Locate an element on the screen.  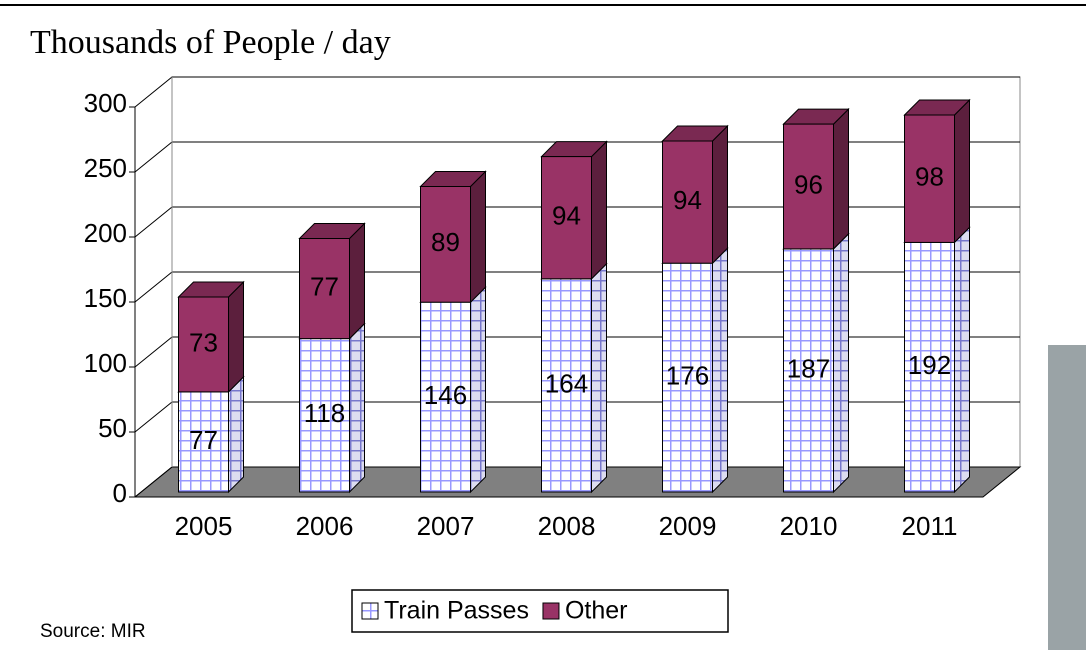
value-label: 89 is located at coordinates (445, 242).